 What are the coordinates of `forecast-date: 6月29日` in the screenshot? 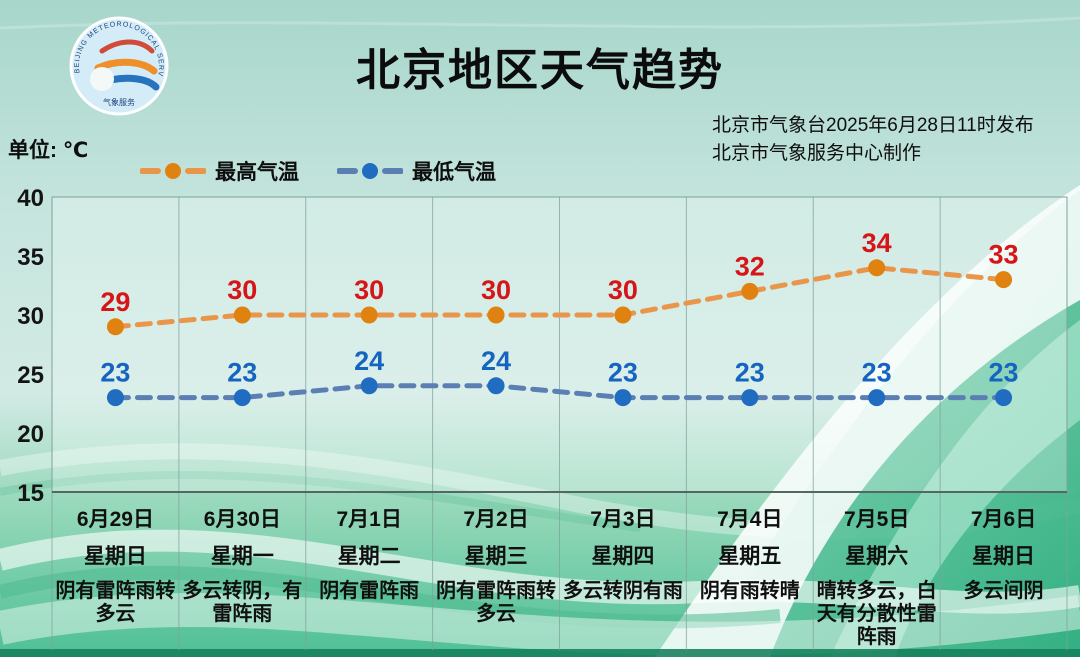 It's located at (115, 519).